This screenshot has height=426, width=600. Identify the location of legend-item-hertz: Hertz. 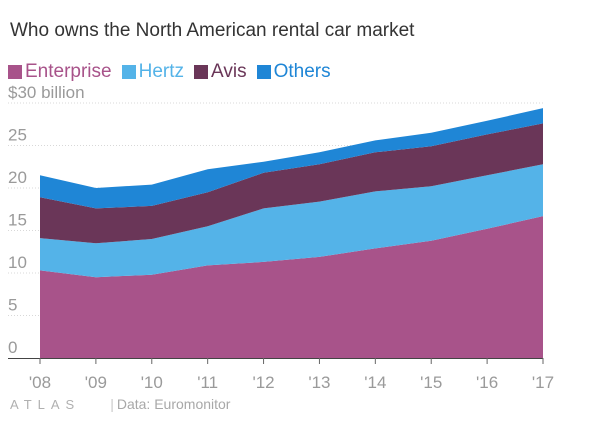
(153, 72).